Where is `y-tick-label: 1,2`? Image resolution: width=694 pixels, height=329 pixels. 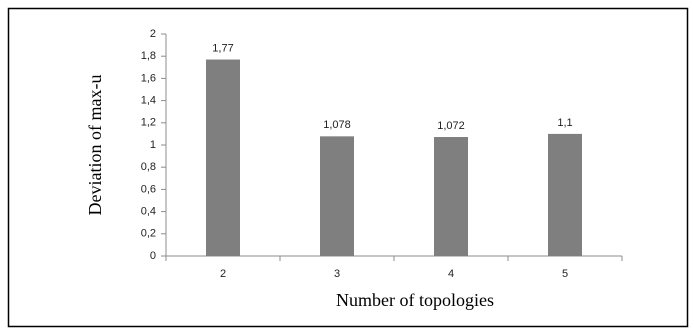
y-tick-label: 1,2 is located at coordinates (148, 123).